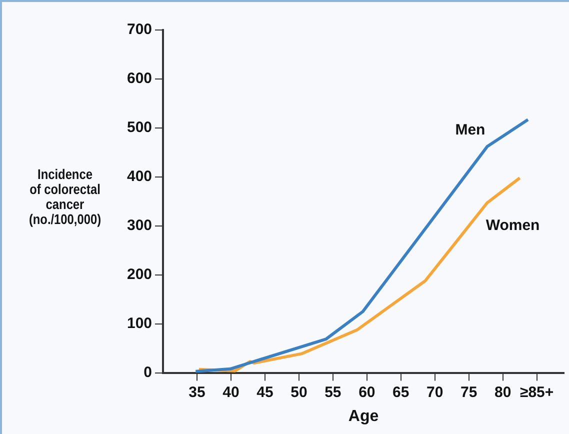 The width and height of the screenshot is (569, 434). Describe the element at coordinates (139, 274) in the screenshot. I see `y-tick-label: 200` at that location.